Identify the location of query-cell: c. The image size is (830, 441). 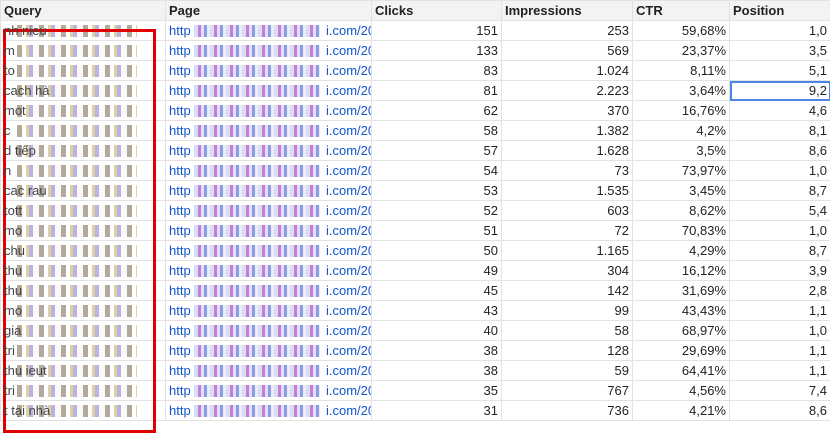
(83, 130).